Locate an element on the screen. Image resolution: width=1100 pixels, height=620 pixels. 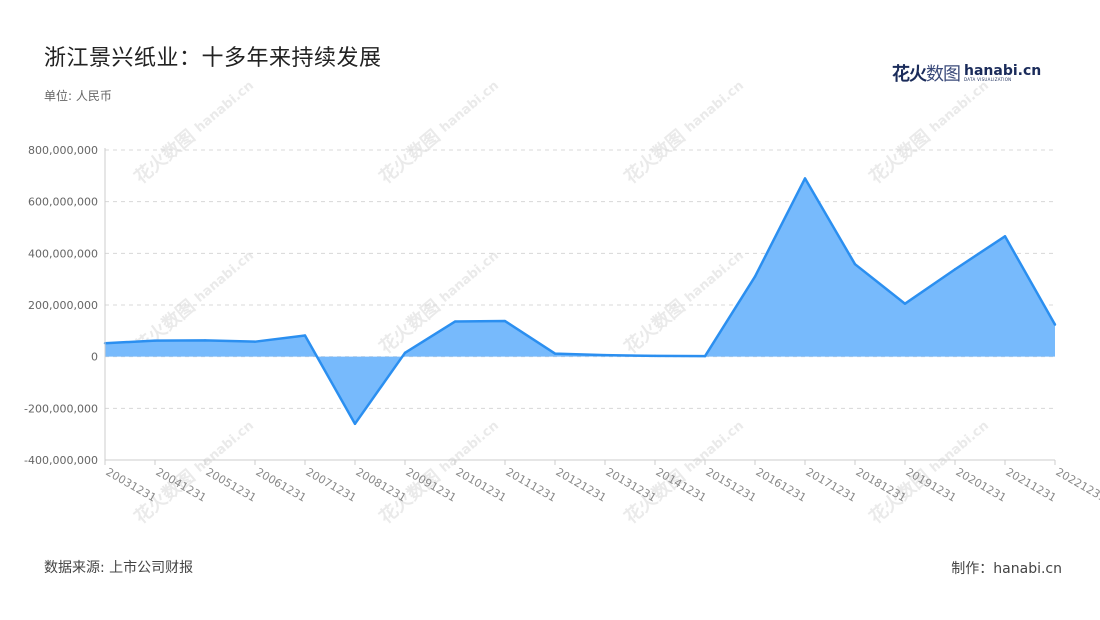
logo-cn-a: 花火 is located at coordinates (909, 74).